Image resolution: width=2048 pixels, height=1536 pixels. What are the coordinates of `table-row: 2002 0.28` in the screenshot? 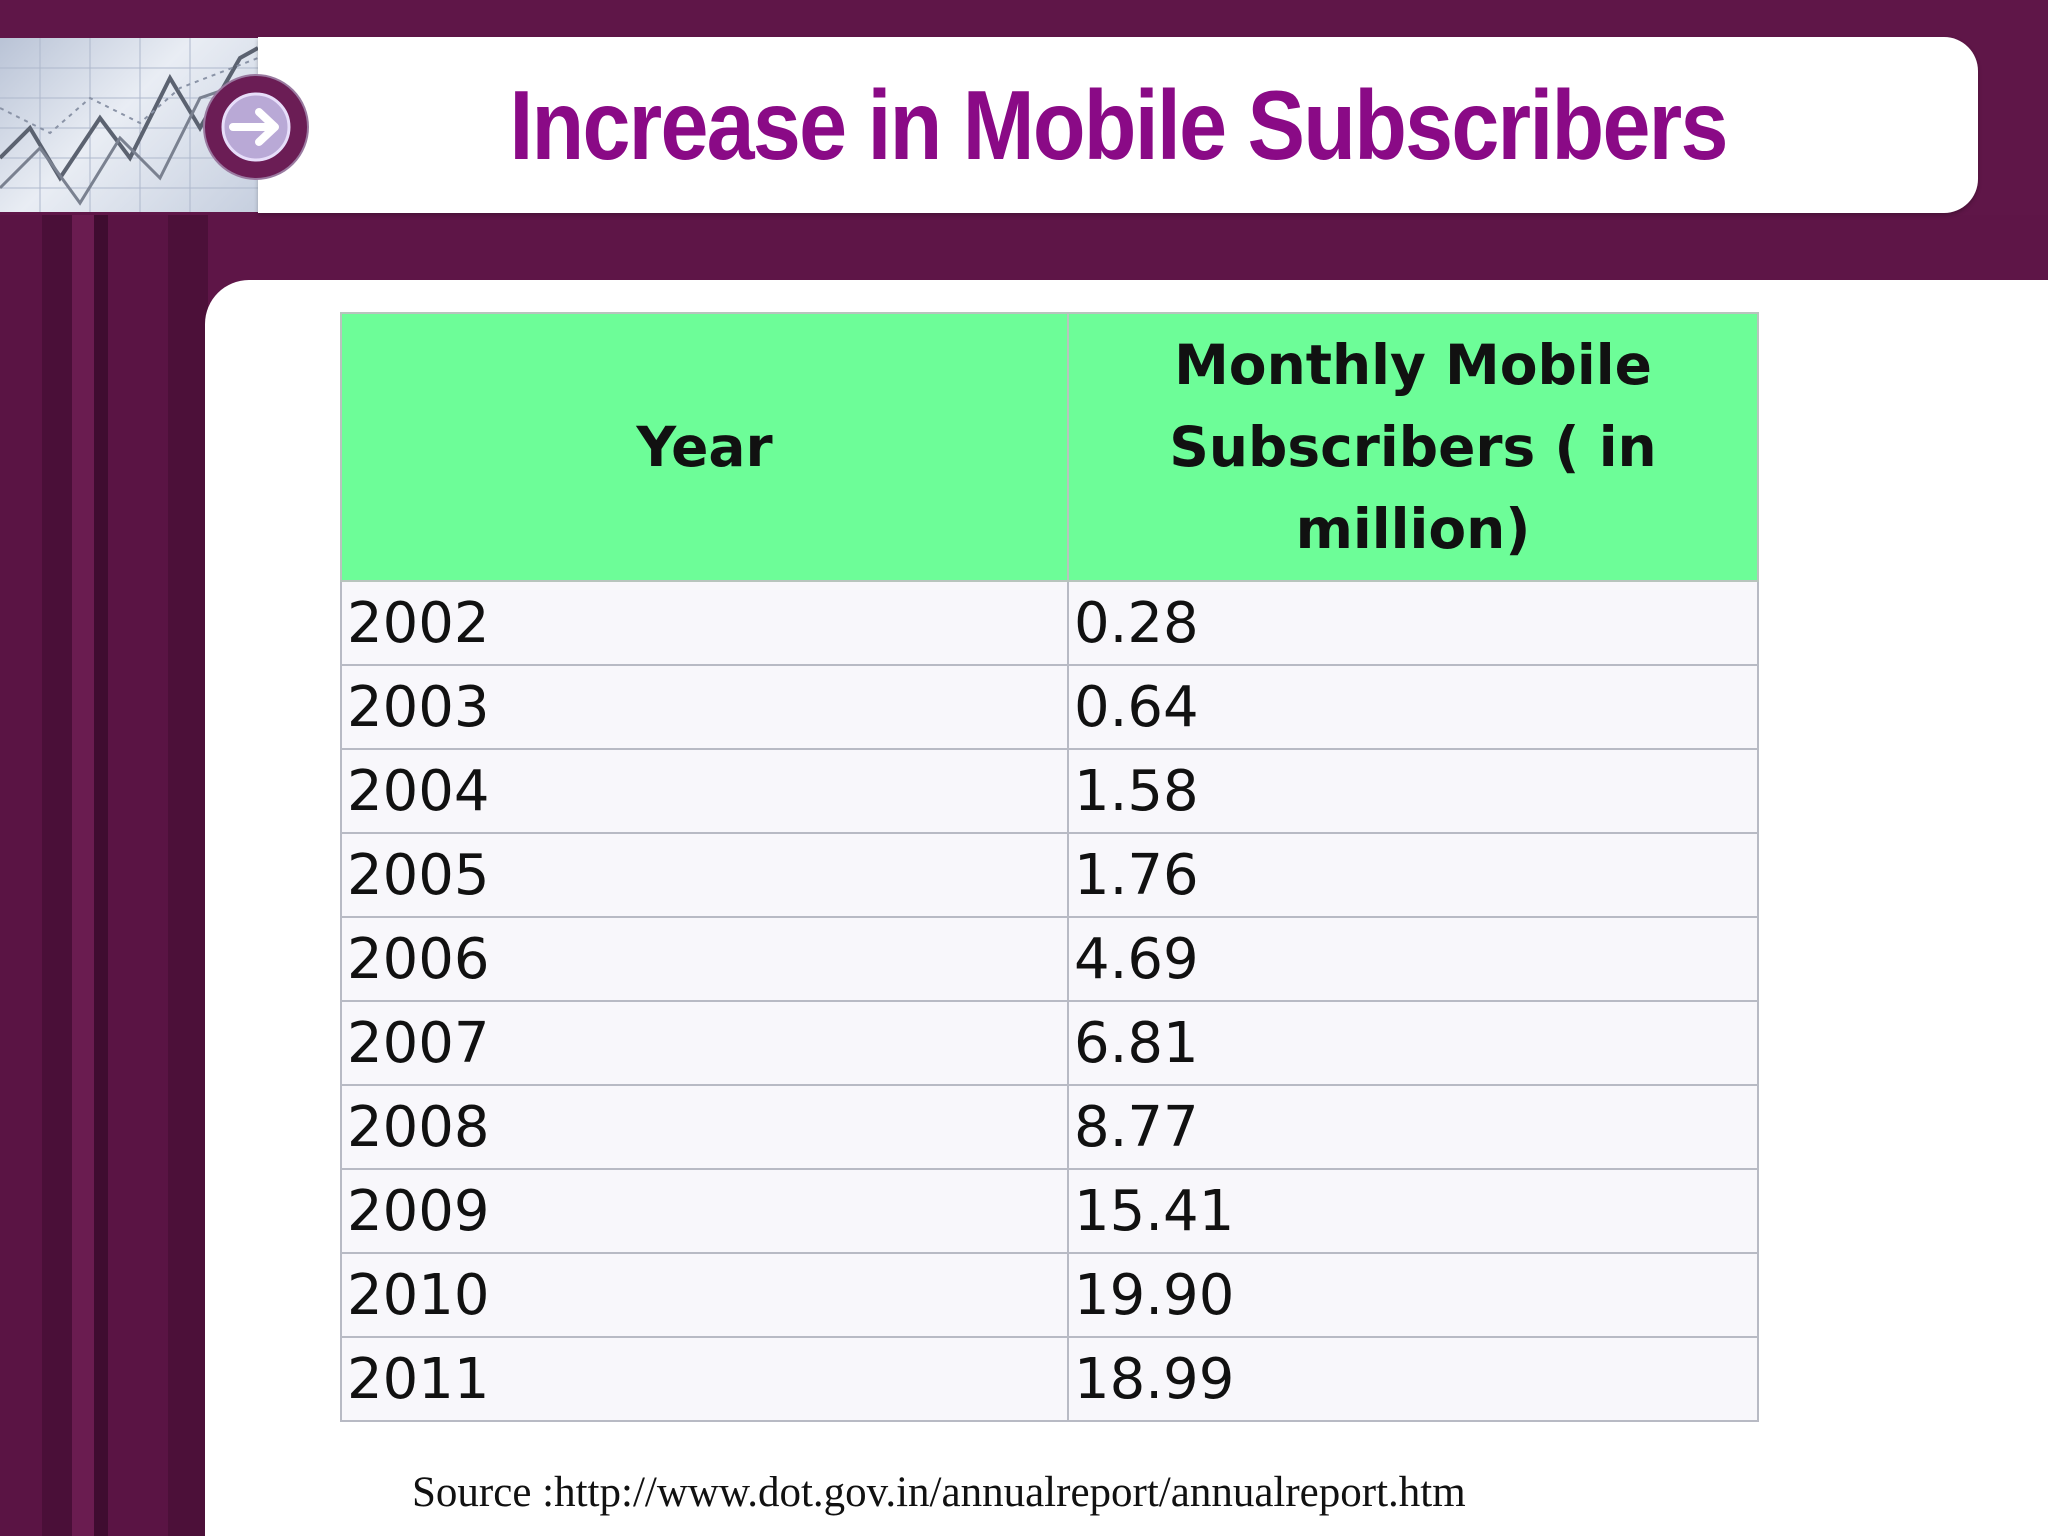 It's located at (1049, 623).